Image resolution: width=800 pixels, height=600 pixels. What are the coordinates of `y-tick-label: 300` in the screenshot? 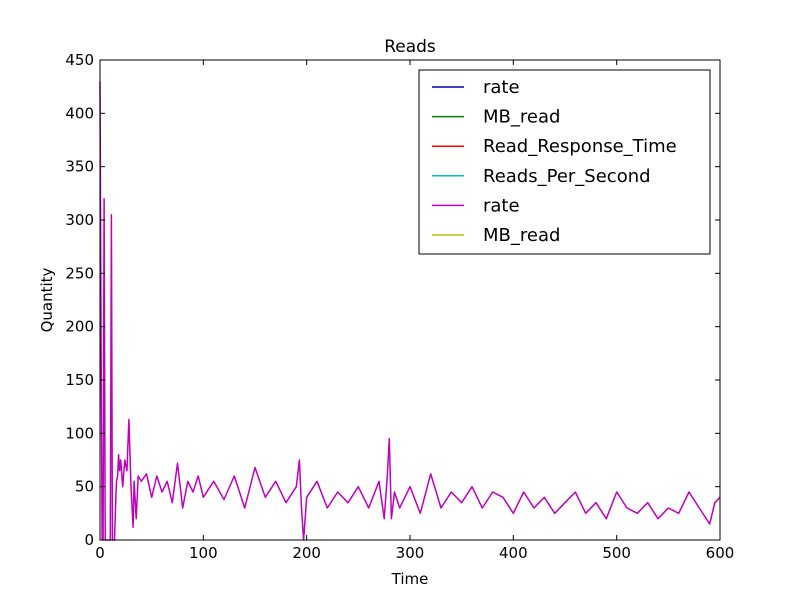 It's located at (79, 220).